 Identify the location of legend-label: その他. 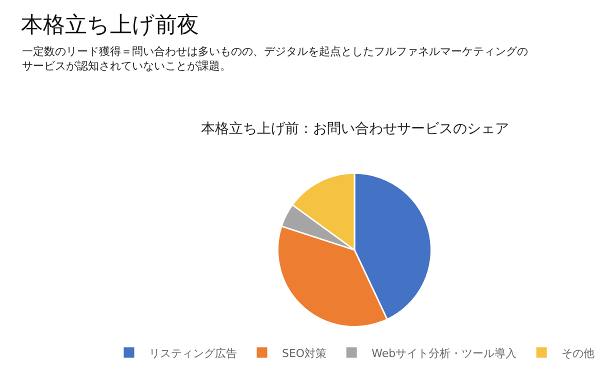
(578, 353).